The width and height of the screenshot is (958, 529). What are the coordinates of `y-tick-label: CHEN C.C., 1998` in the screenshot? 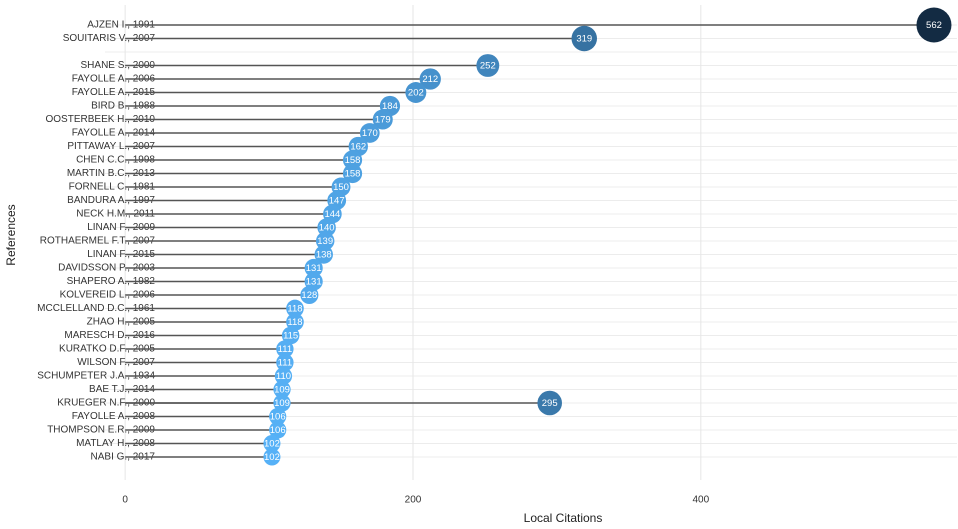 It's located at (115, 160).